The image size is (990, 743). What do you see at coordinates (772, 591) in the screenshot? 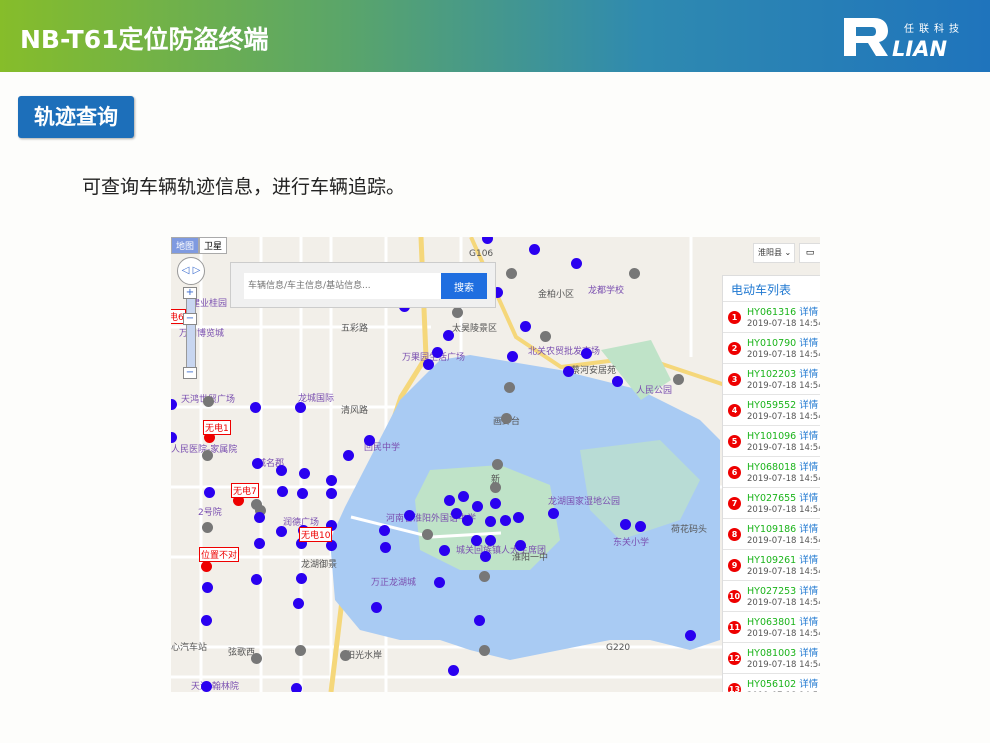
I see `vehicle-id: HY027253` at bounding box center [772, 591].